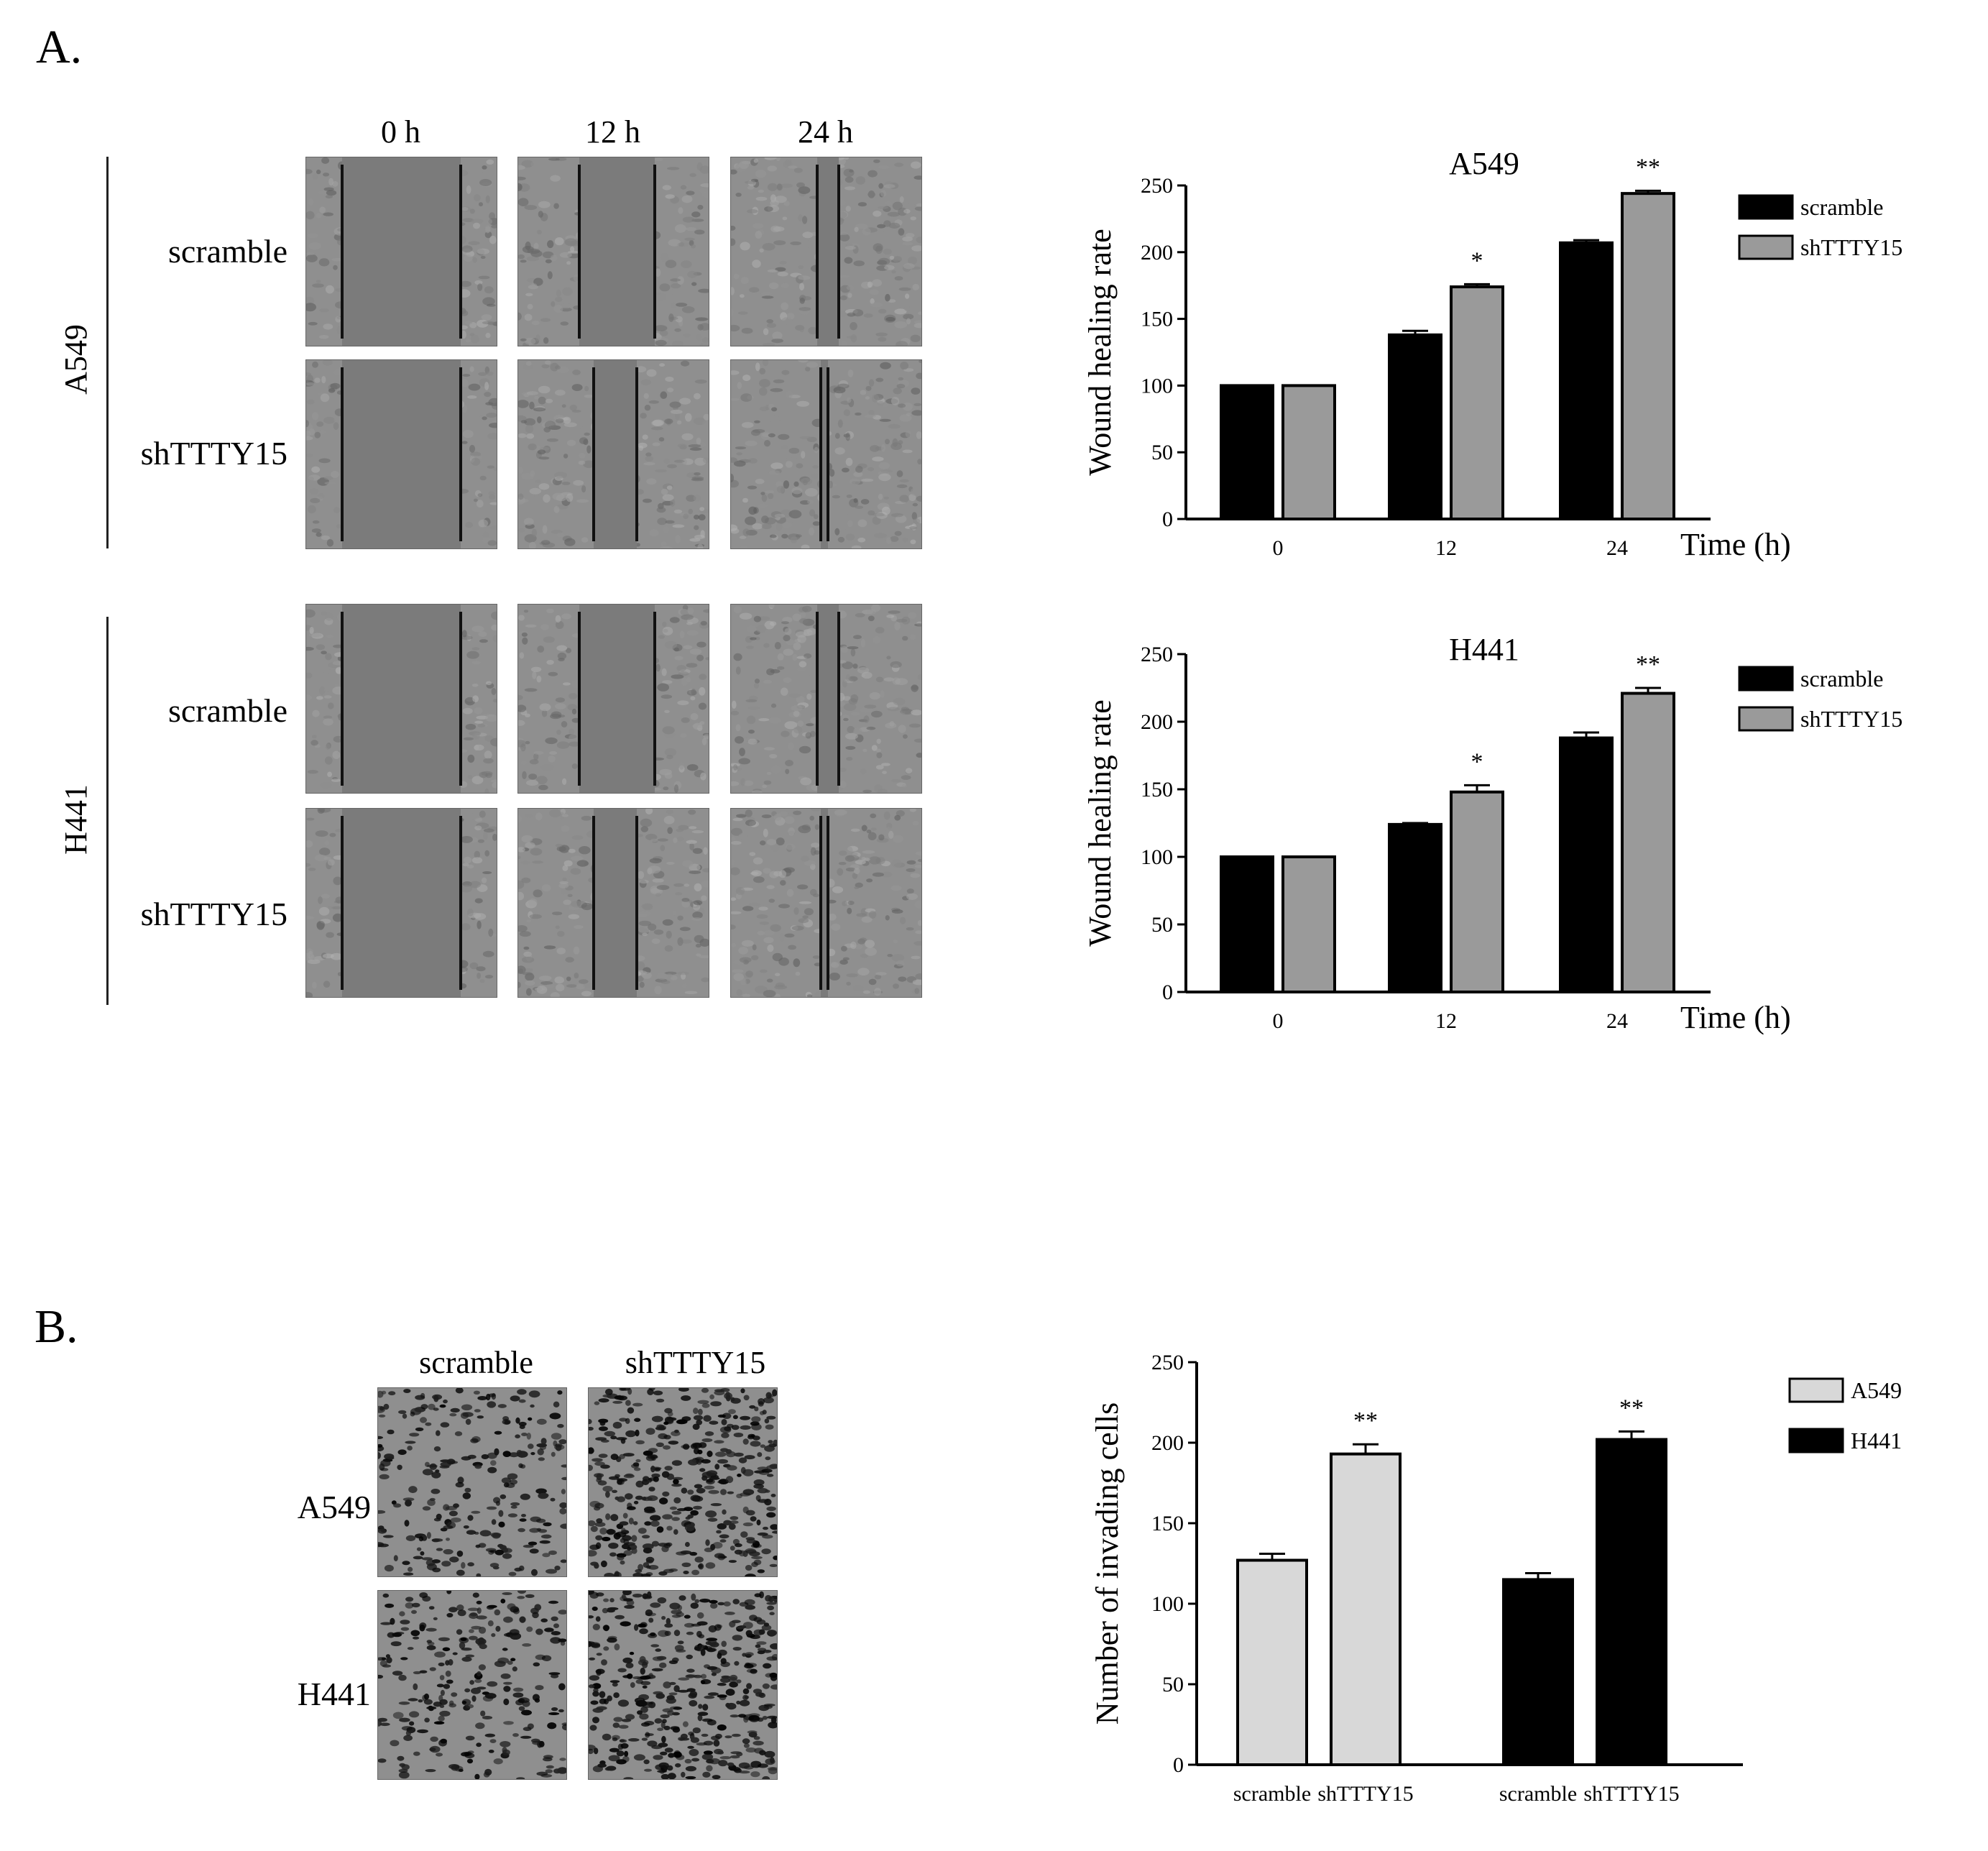  What do you see at coordinates (613, 903) in the screenshot?
I see `wound-image-h441-shttty15-12h` at bounding box center [613, 903].